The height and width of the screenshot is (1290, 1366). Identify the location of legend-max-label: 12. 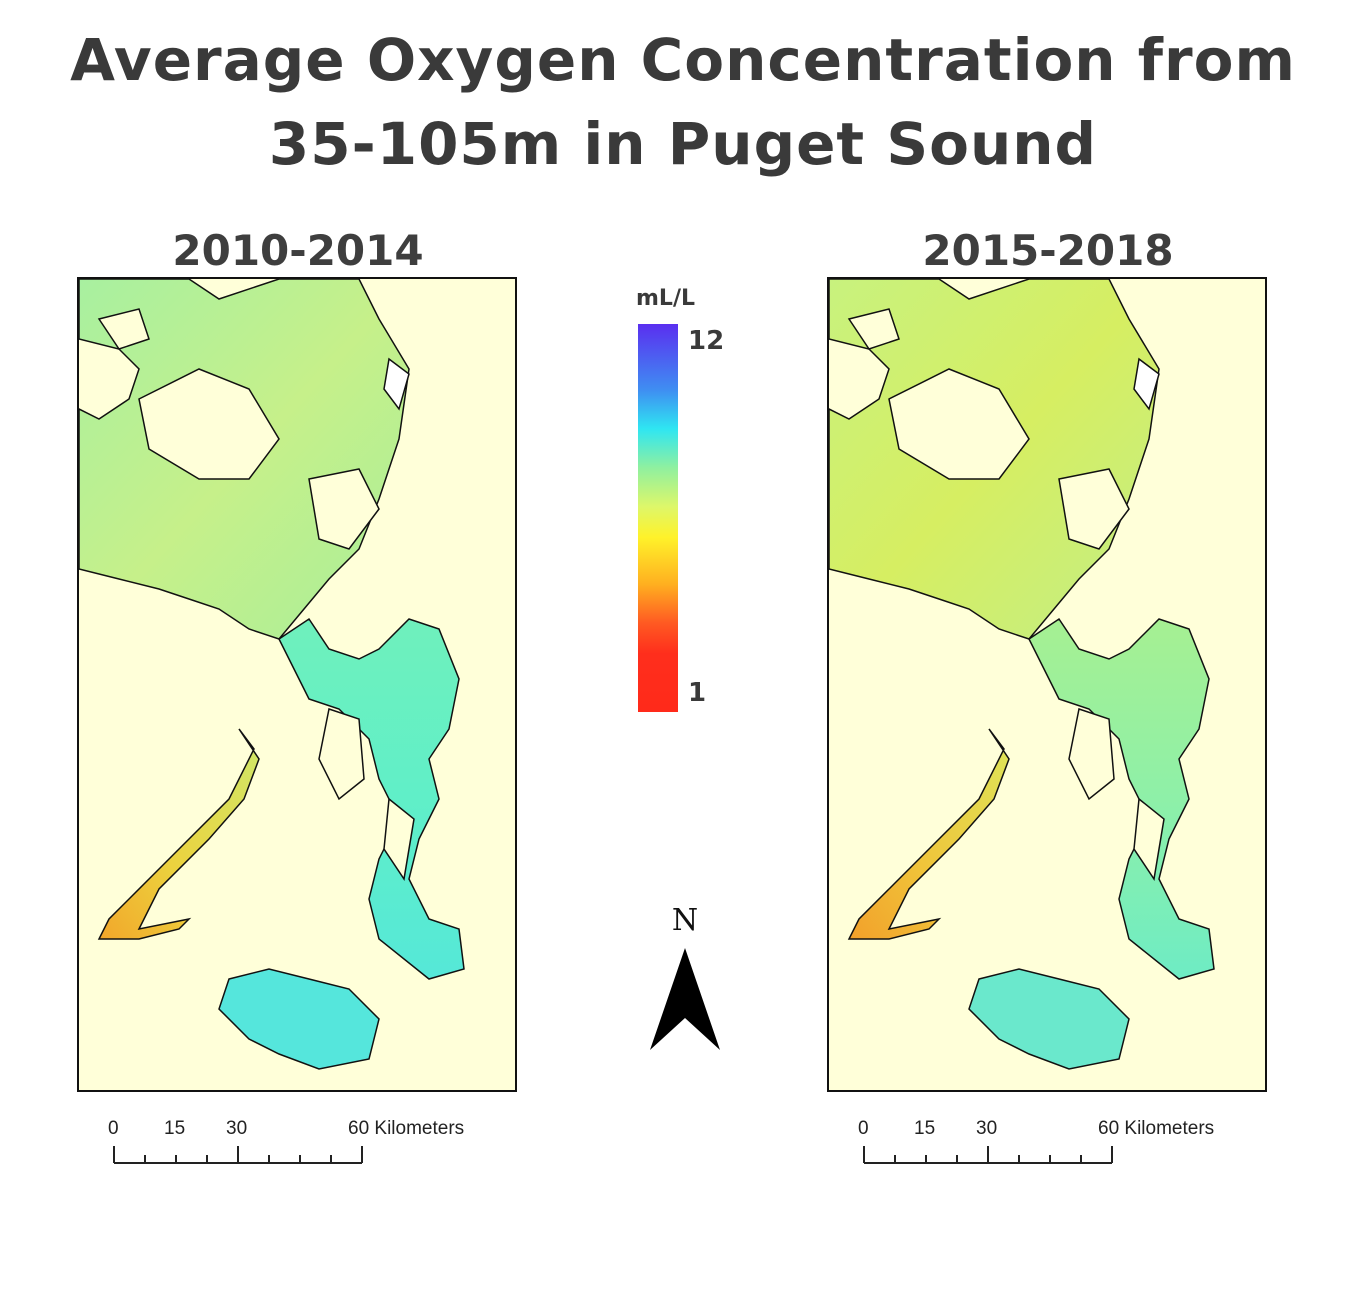
(706, 341).